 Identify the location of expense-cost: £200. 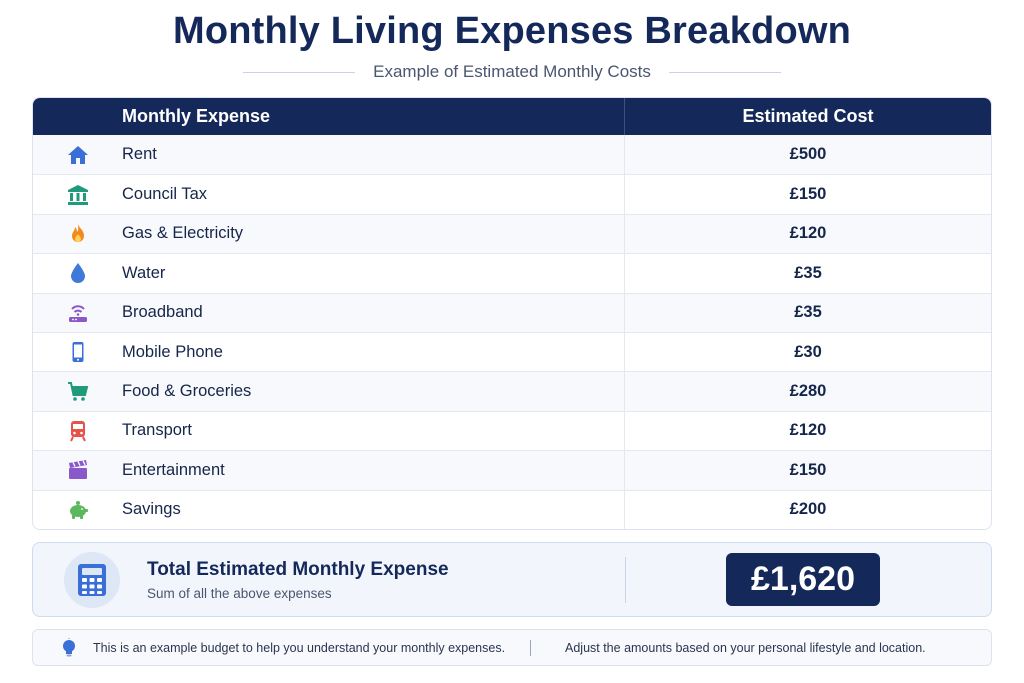
(808, 509).